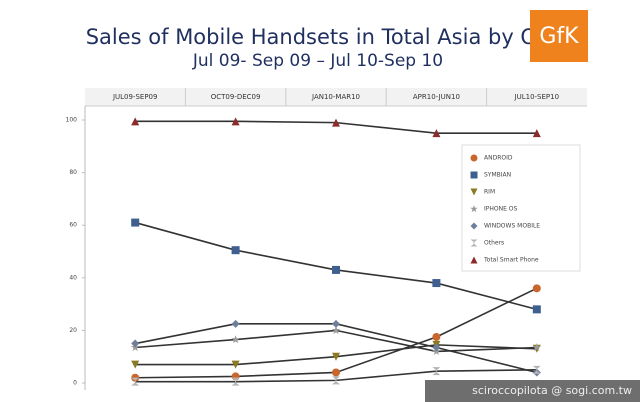  I want to click on legend-label: RIM, so click(489, 192).